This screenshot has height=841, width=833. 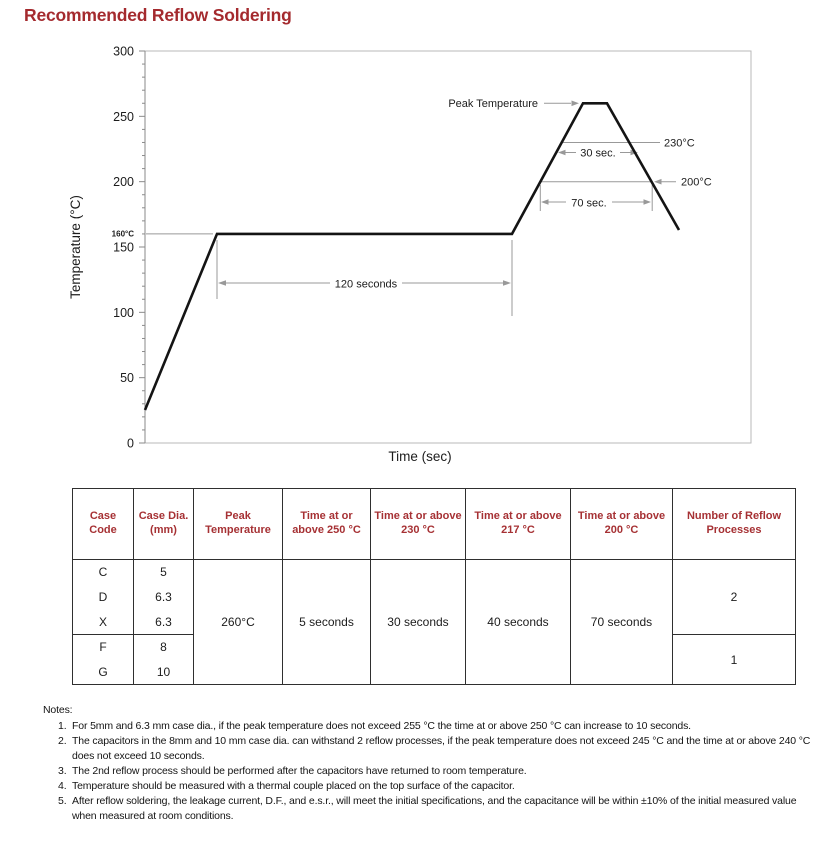 I want to click on y-tick-label: 0, so click(x=130, y=444).